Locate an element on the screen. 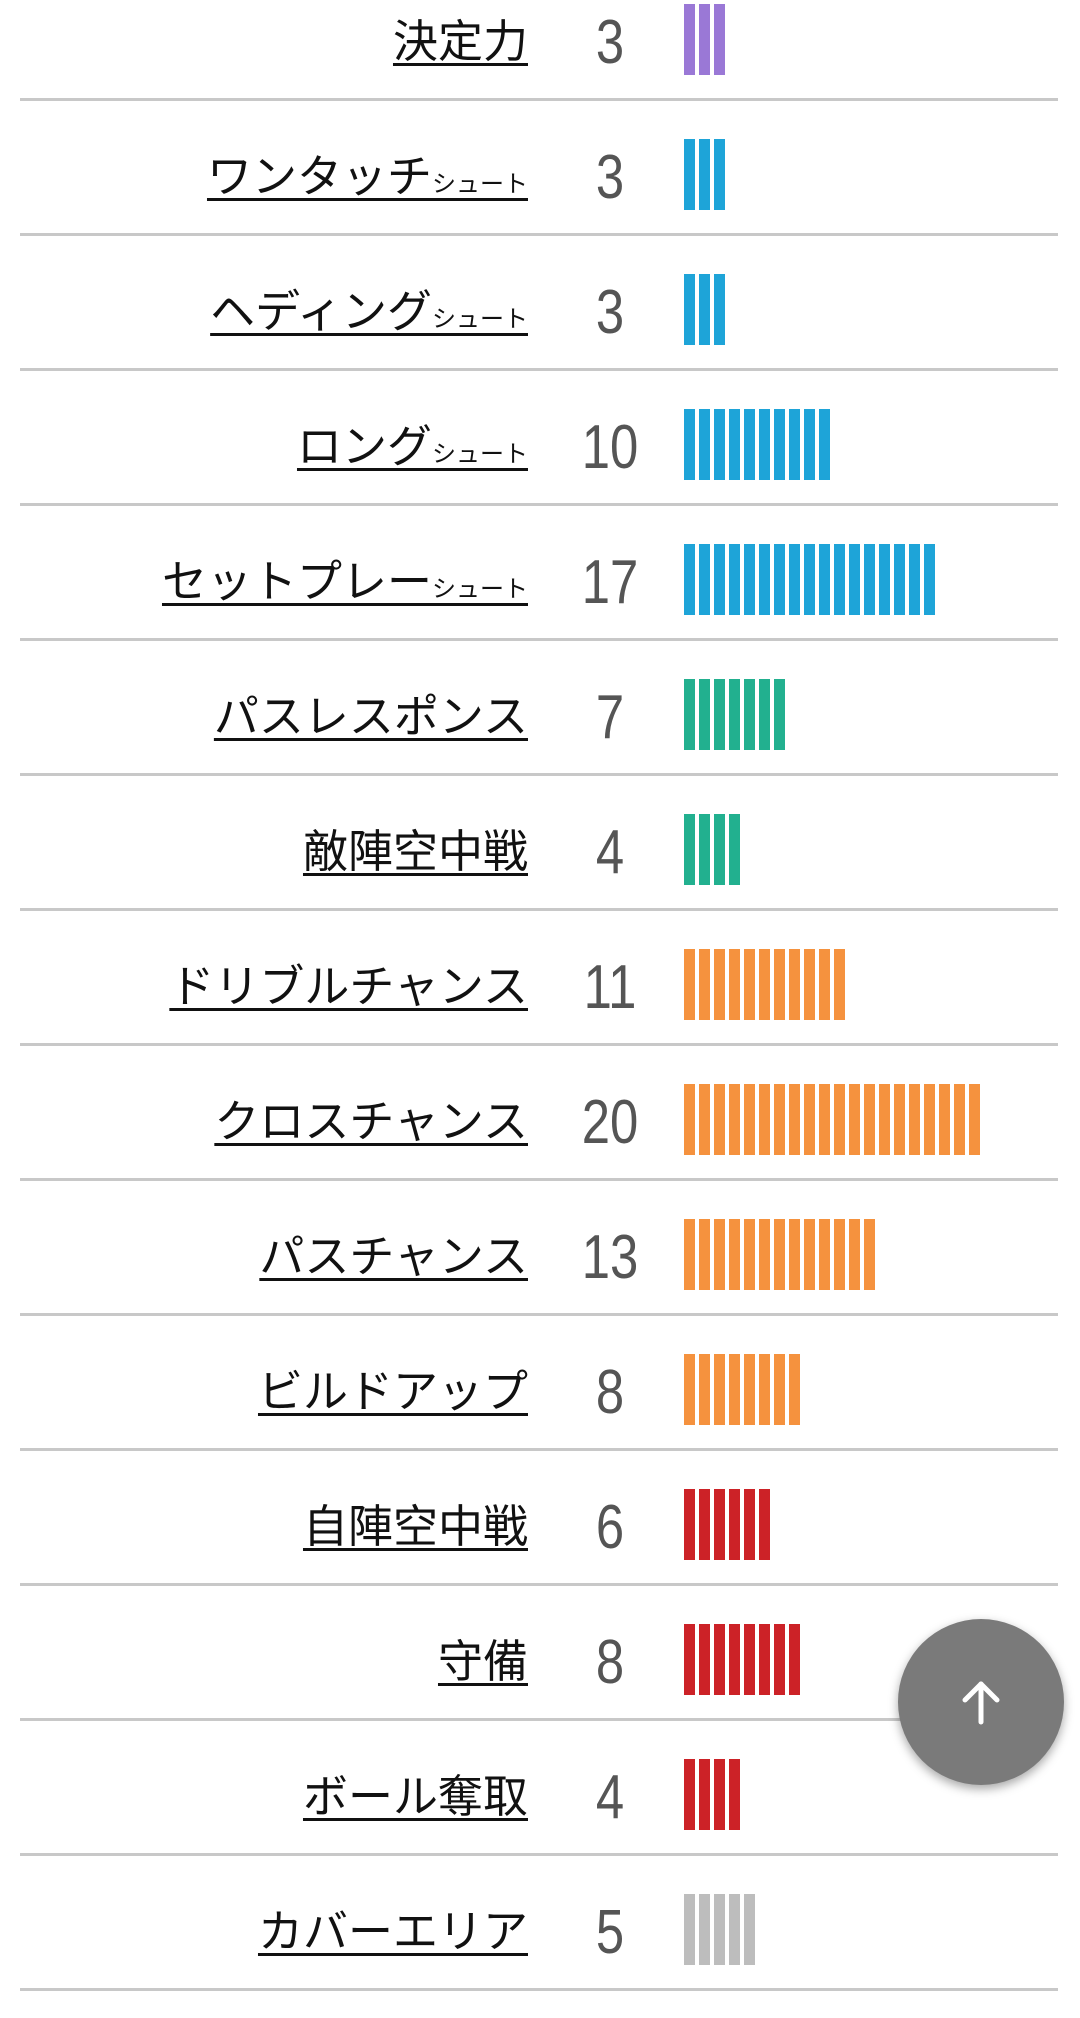  ability-row: 敵陣空中戦 4 is located at coordinates (540, 870).